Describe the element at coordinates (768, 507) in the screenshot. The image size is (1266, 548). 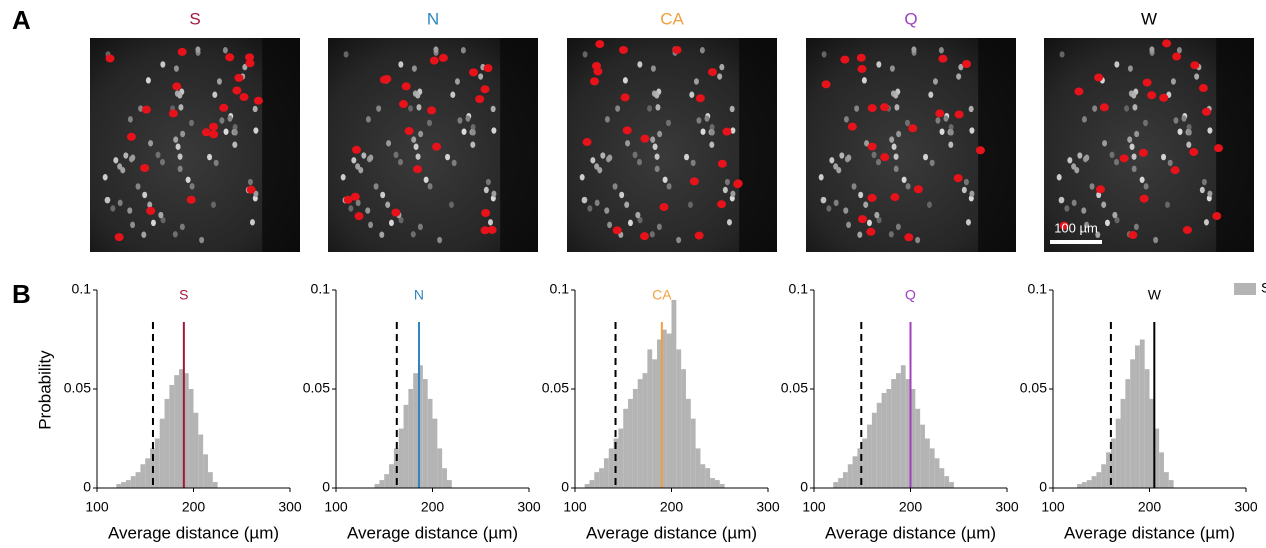
I see `x-tick-label: 300` at that location.